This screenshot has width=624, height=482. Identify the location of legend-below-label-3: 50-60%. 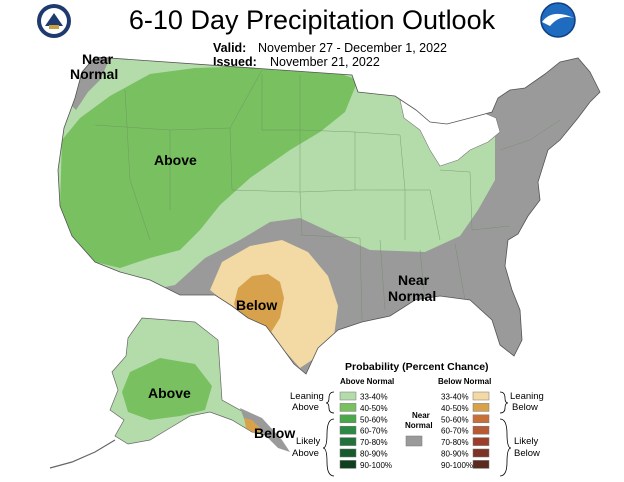
(455, 419).